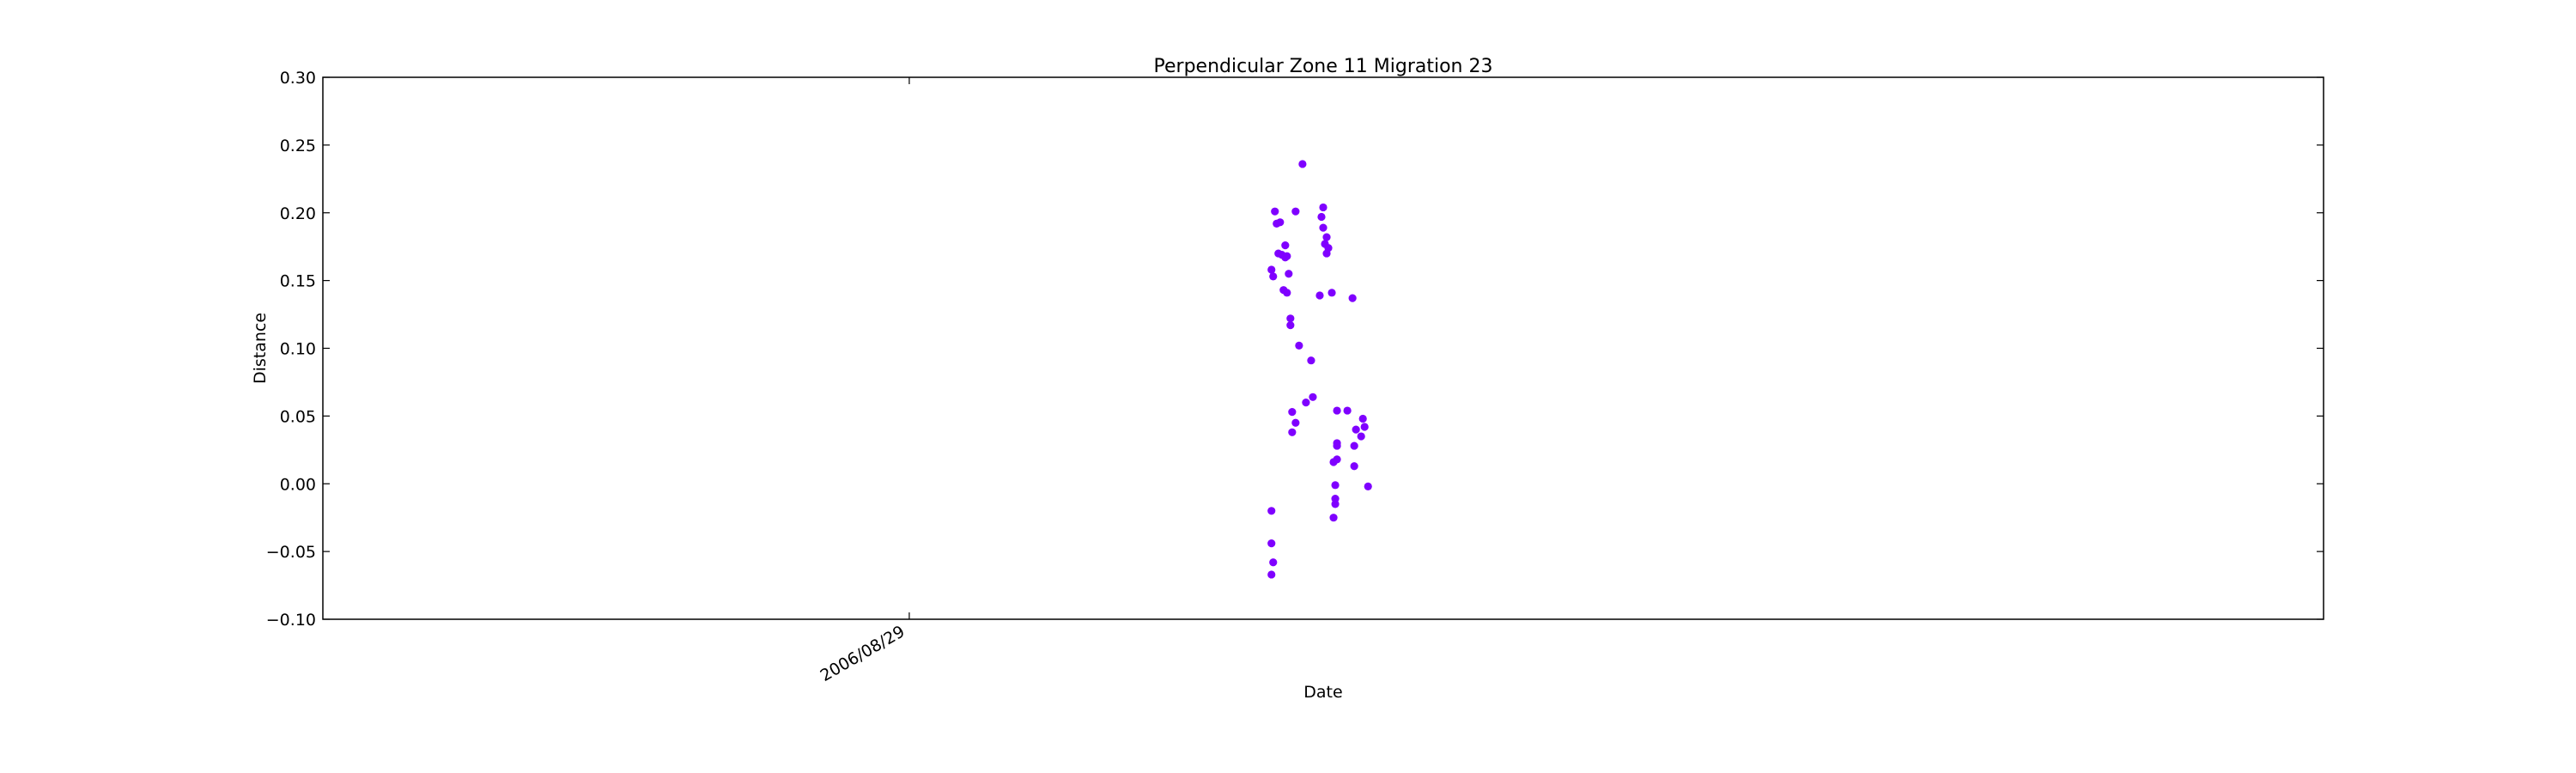  What do you see at coordinates (1323, 66) in the screenshot?
I see `chart-title: Perpendicular Zone 11 Migration 23` at bounding box center [1323, 66].